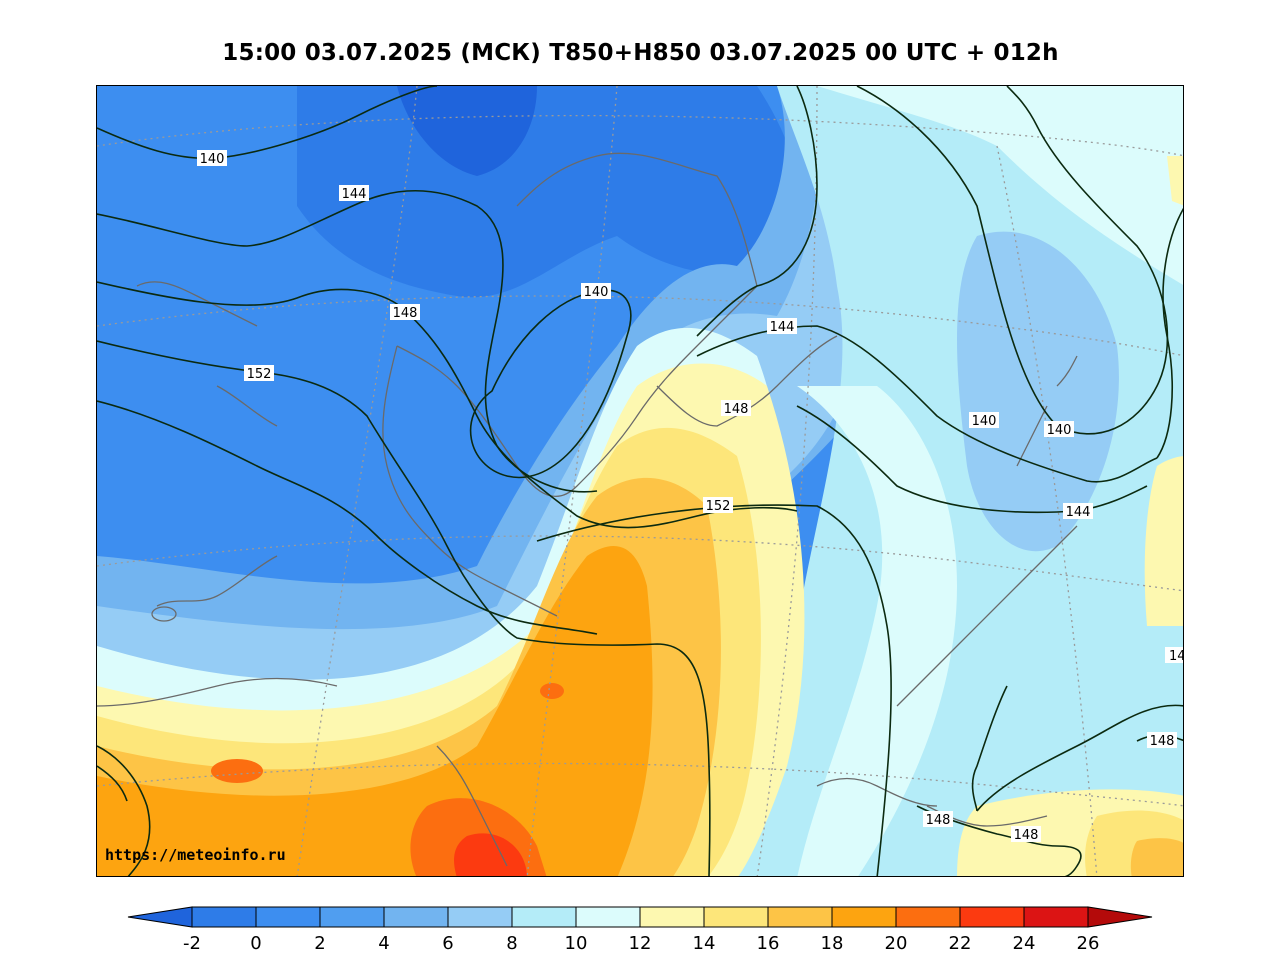 Image resolution: width=1281 pixels, height=963 pixels. What do you see at coordinates (160, 917) in the screenshot?
I see `colorbar-arrow-left` at bounding box center [160, 917].